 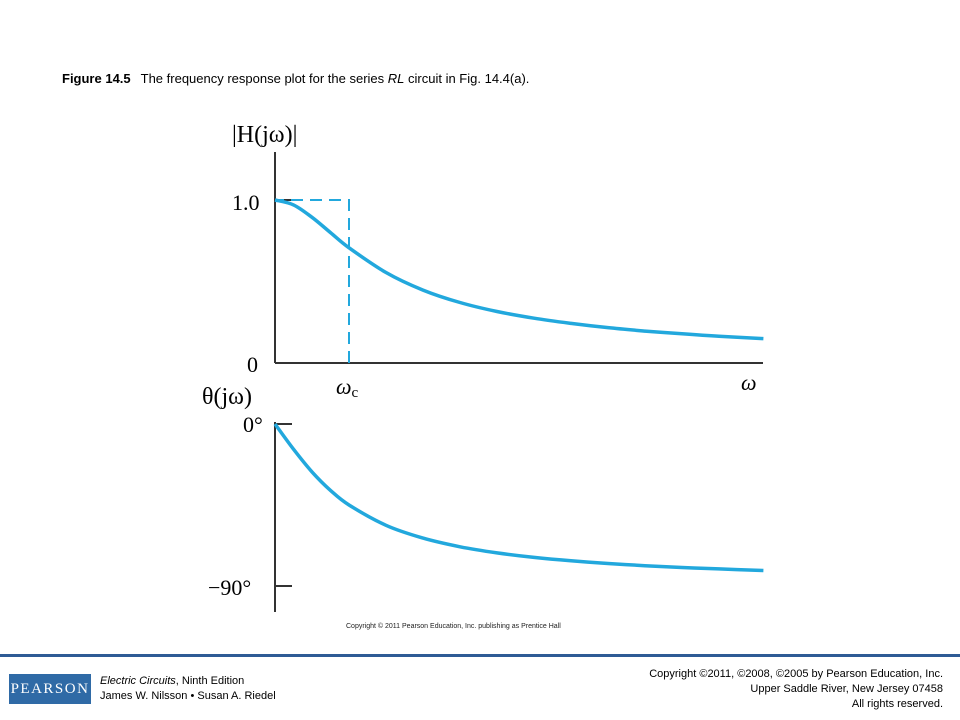 What do you see at coordinates (480, 655) in the screenshot?
I see `footer-divider` at bounding box center [480, 655].